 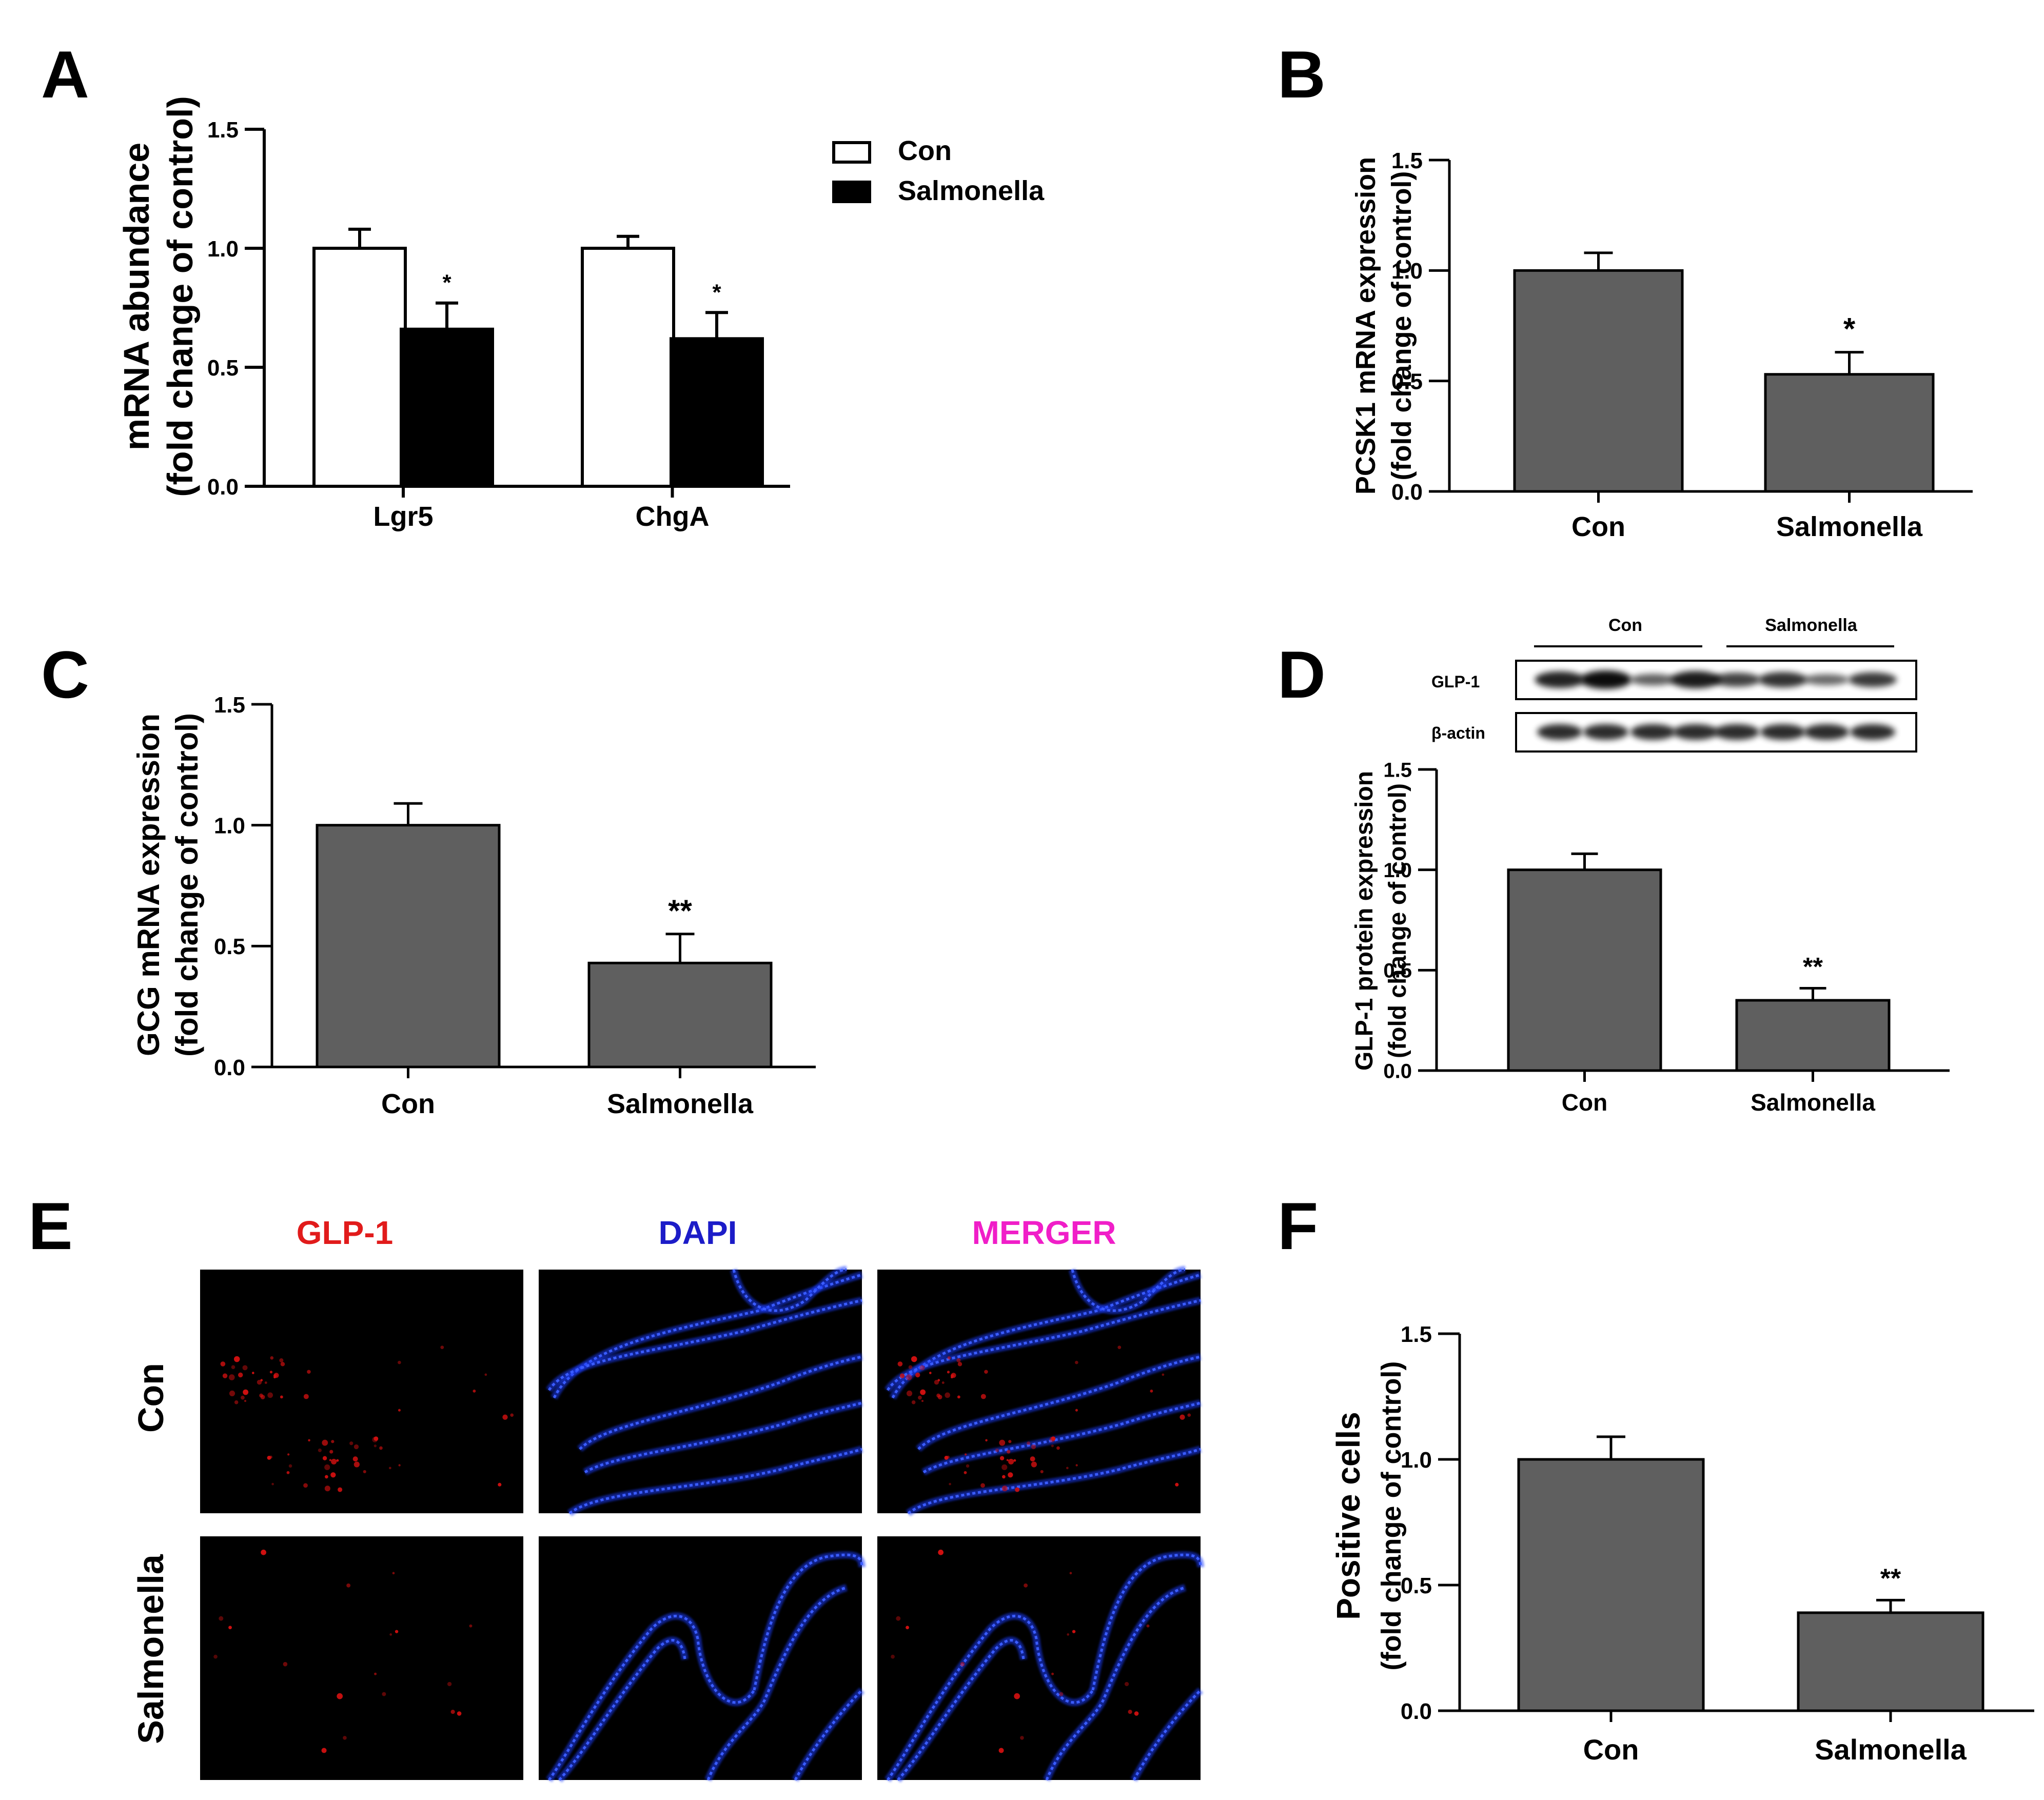 What do you see at coordinates (1458, 733) in the screenshot?
I see `blot-row-label-actin: β-actin` at bounding box center [1458, 733].